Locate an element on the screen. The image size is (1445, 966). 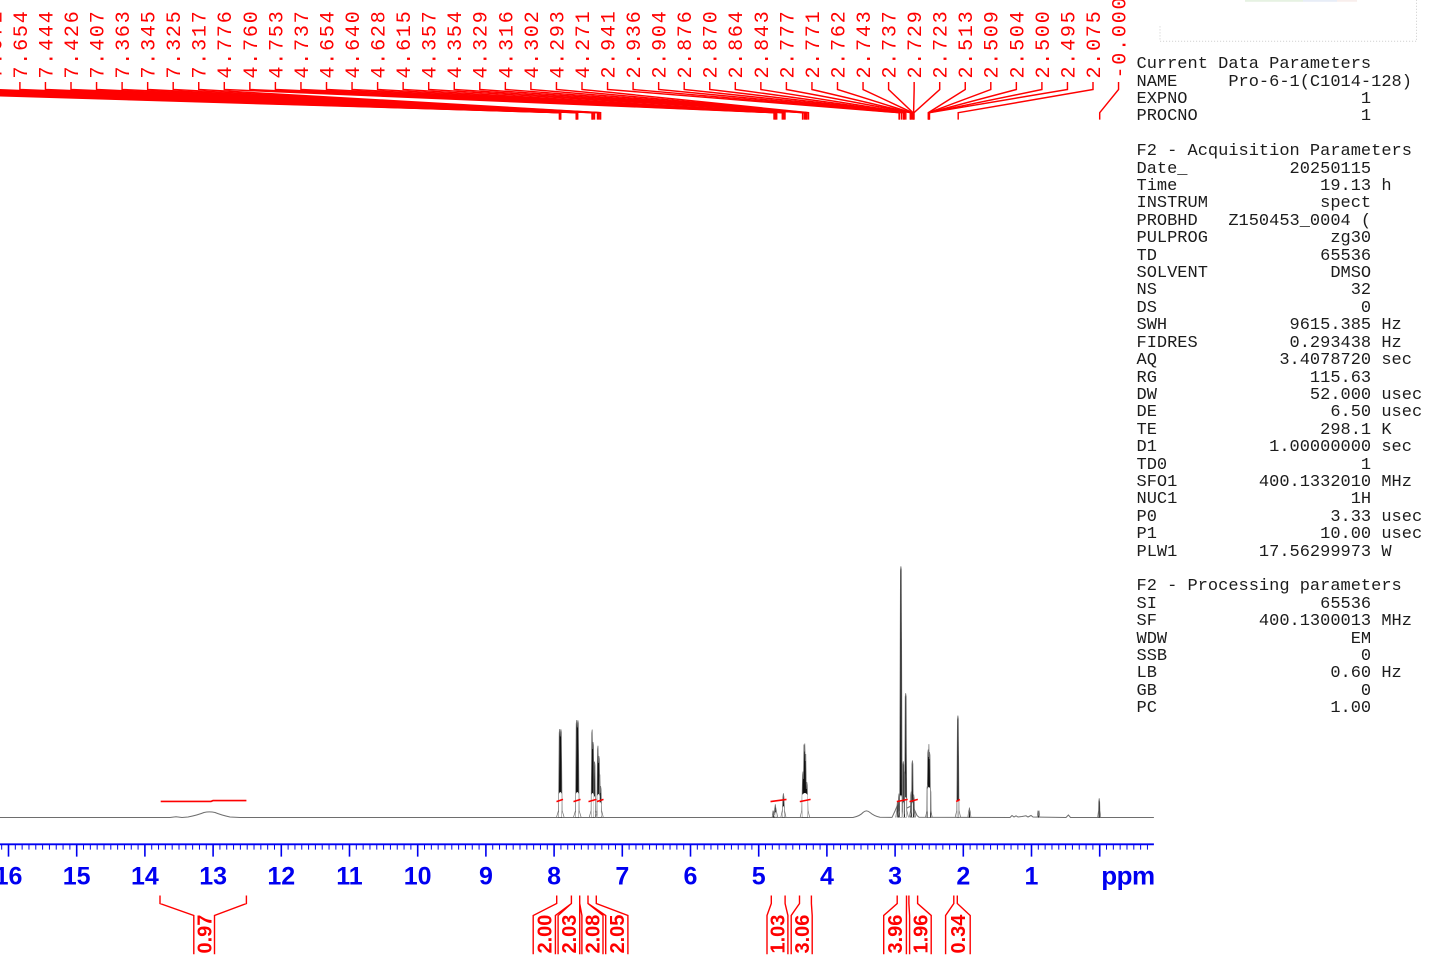
svg-text: 6 is located at coordinates (691, 876).